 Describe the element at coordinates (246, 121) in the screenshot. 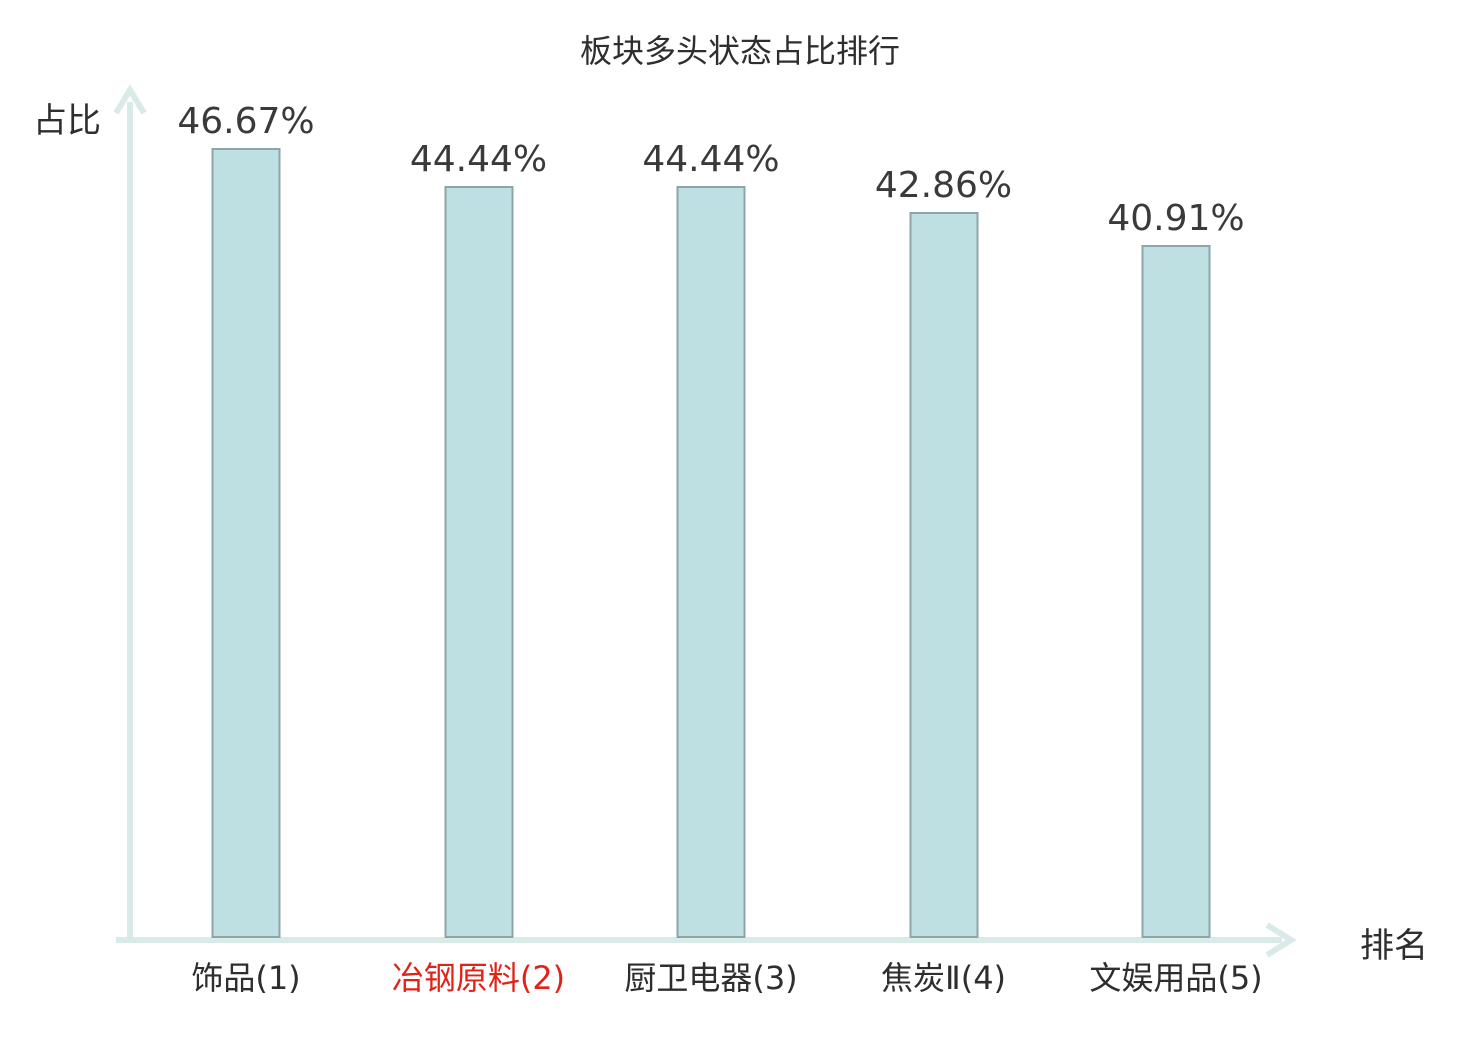

I see `bar-value-label: 46.67%` at that location.